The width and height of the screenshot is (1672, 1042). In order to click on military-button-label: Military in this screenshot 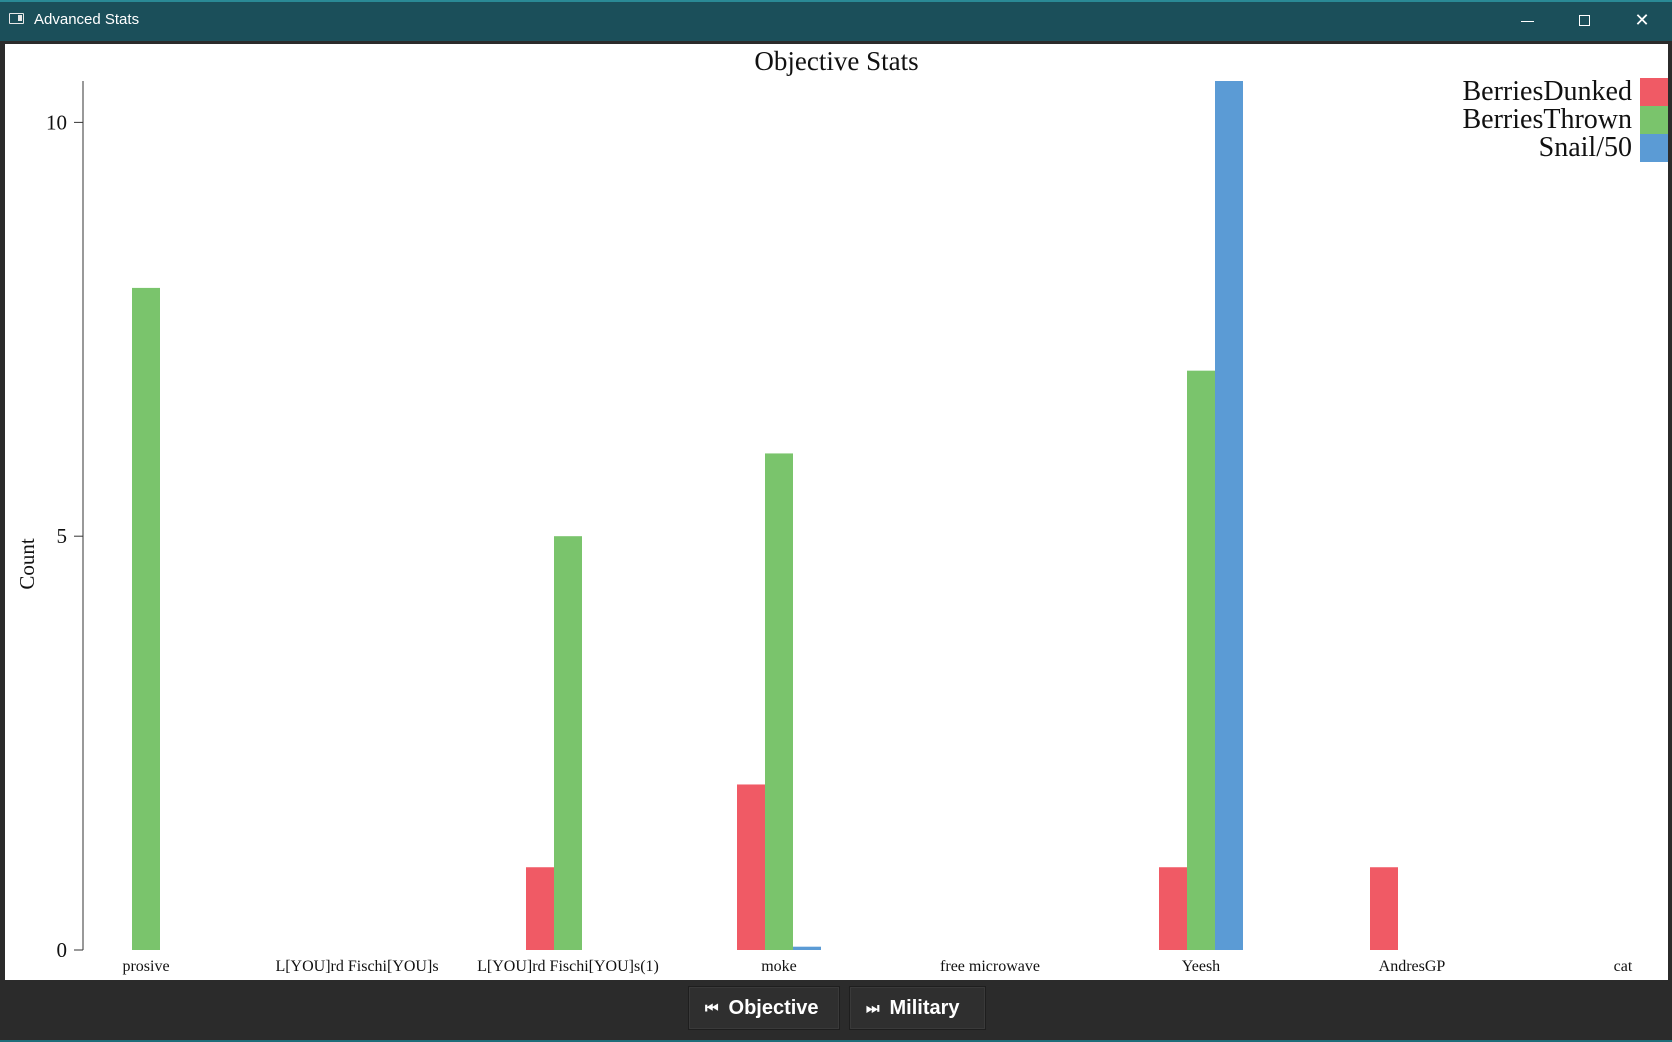, I will do `click(924, 1007)`.